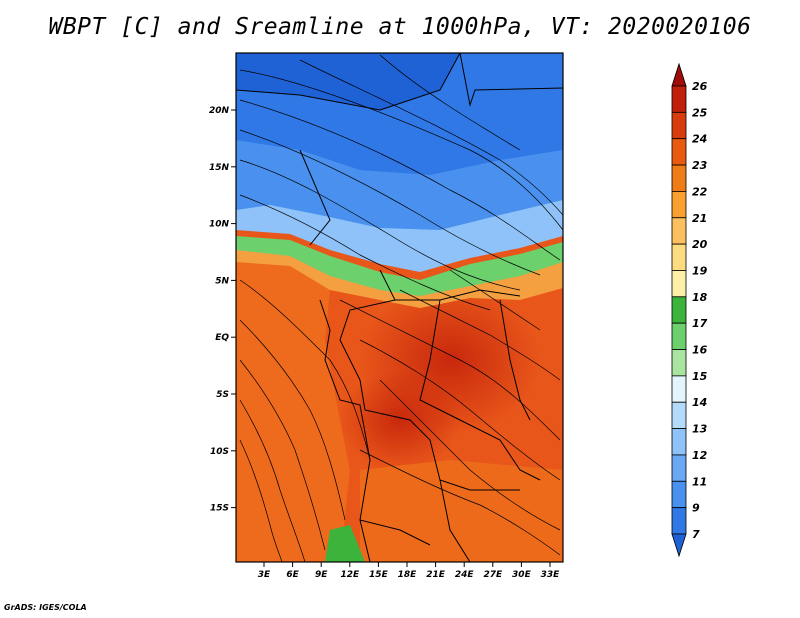 This screenshot has width=800, height=618. Describe the element at coordinates (700, 244) in the screenshot. I see `colorbar-label: 20` at that location.